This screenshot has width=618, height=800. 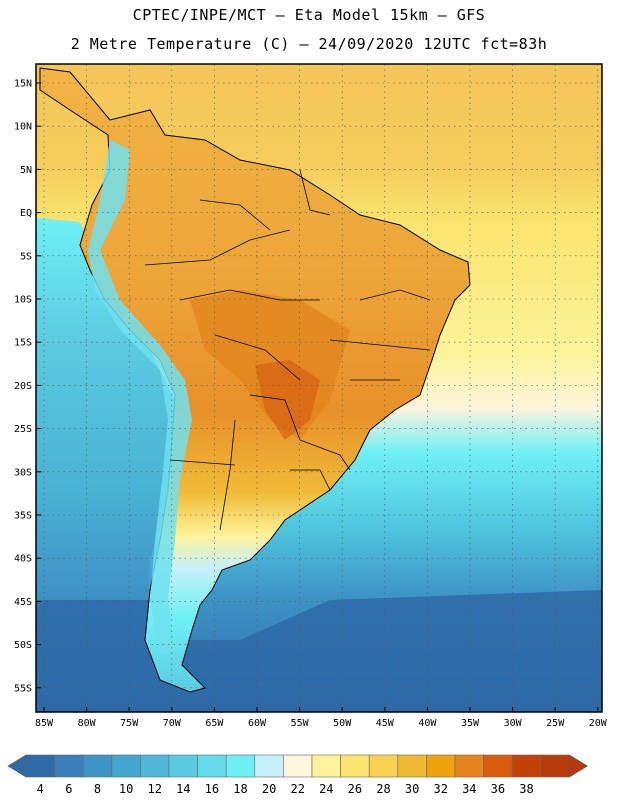 What do you see at coordinates (23, 127) in the screenshot?
I see `latitude-label: 10N` at bounding box center [23, 127].